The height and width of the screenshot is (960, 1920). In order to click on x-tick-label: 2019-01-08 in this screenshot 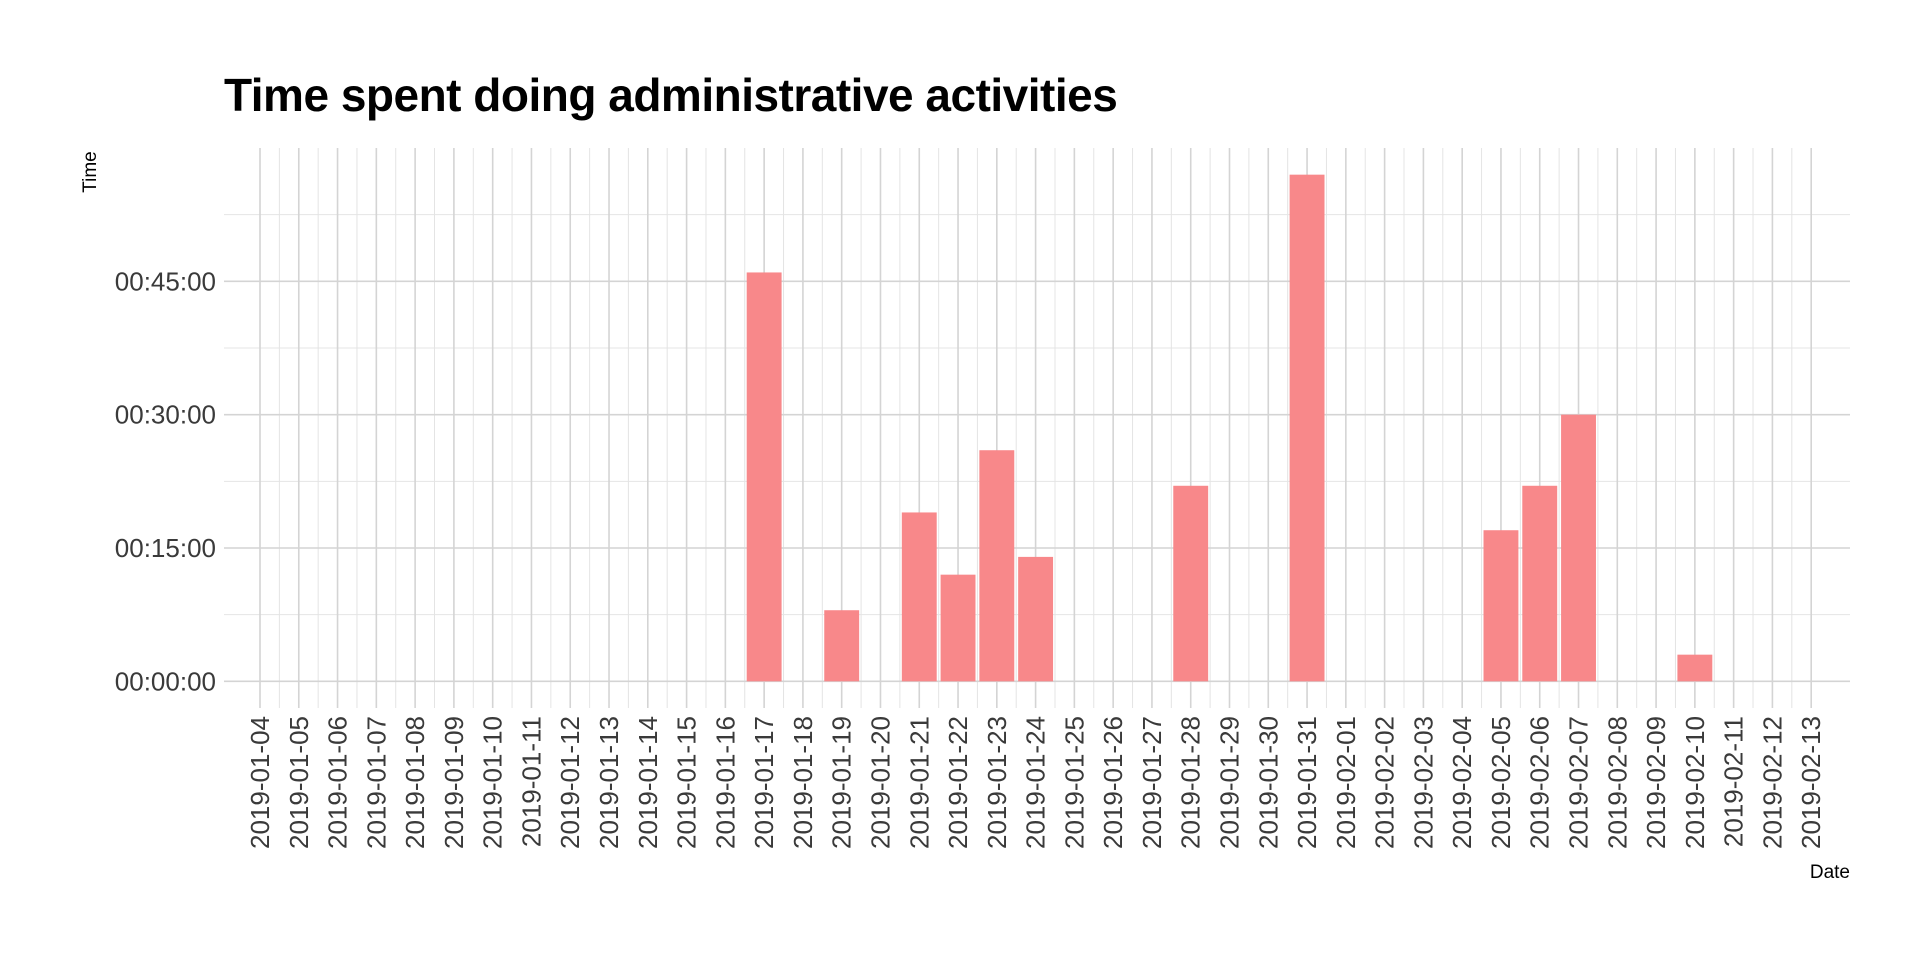, I will do `click(415, 782)`.